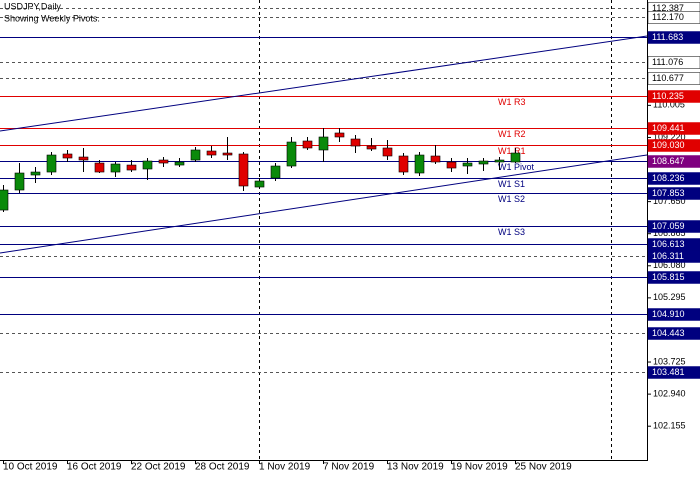 The width and height of the screenshot is (700, 479). What do you see at coordinates (669, 297) in the screenshot?
I see `y-tick-label: 105.295` at bounding box center [669, 297].